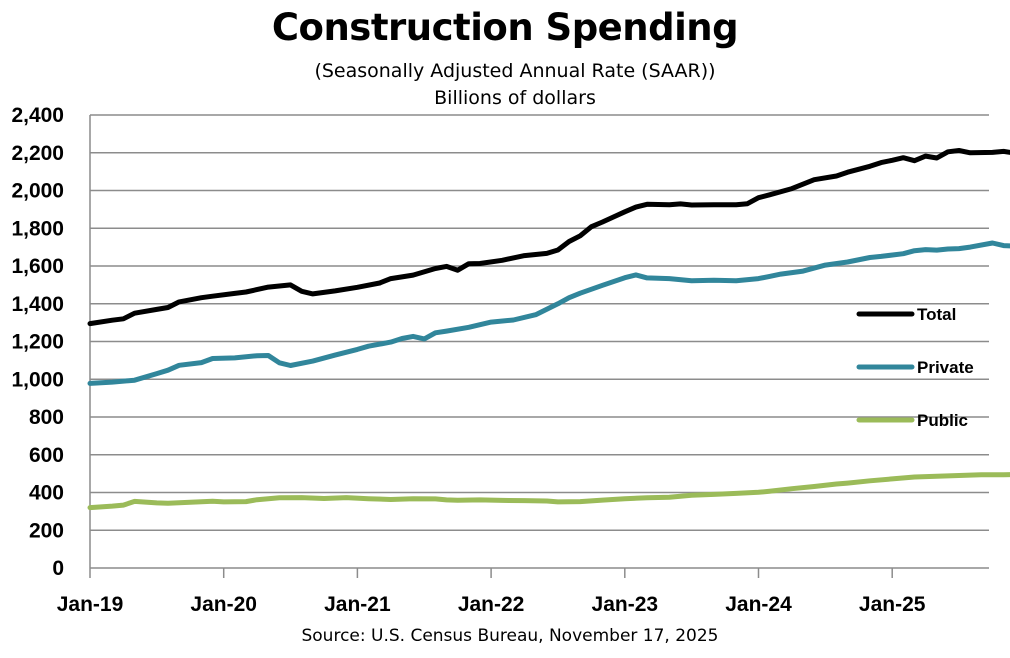  What do you see at coordinates (942, 420) in the screenshot?
I see `legend-label-public: Public` at bounding box center [942, 420].